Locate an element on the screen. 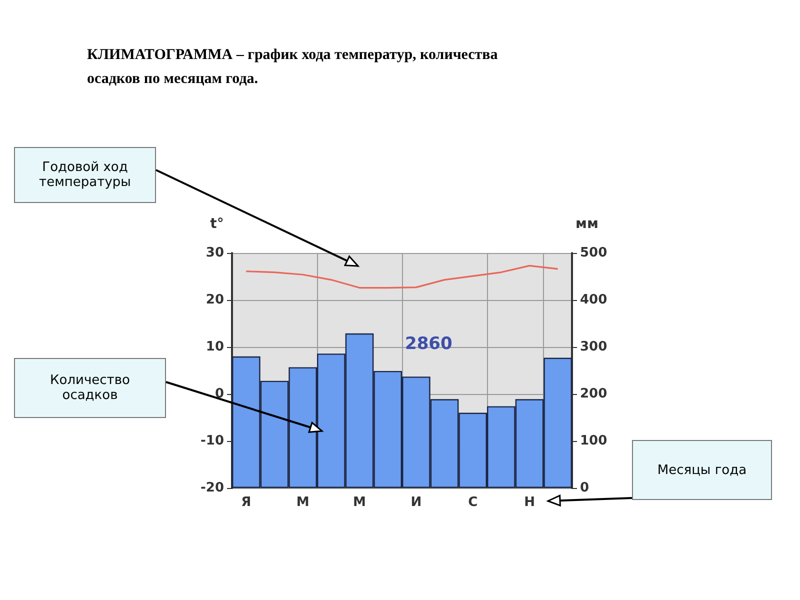 This screenshot has width=800, height=600. x-tick-label: Я is located at coordinates (246, 502).